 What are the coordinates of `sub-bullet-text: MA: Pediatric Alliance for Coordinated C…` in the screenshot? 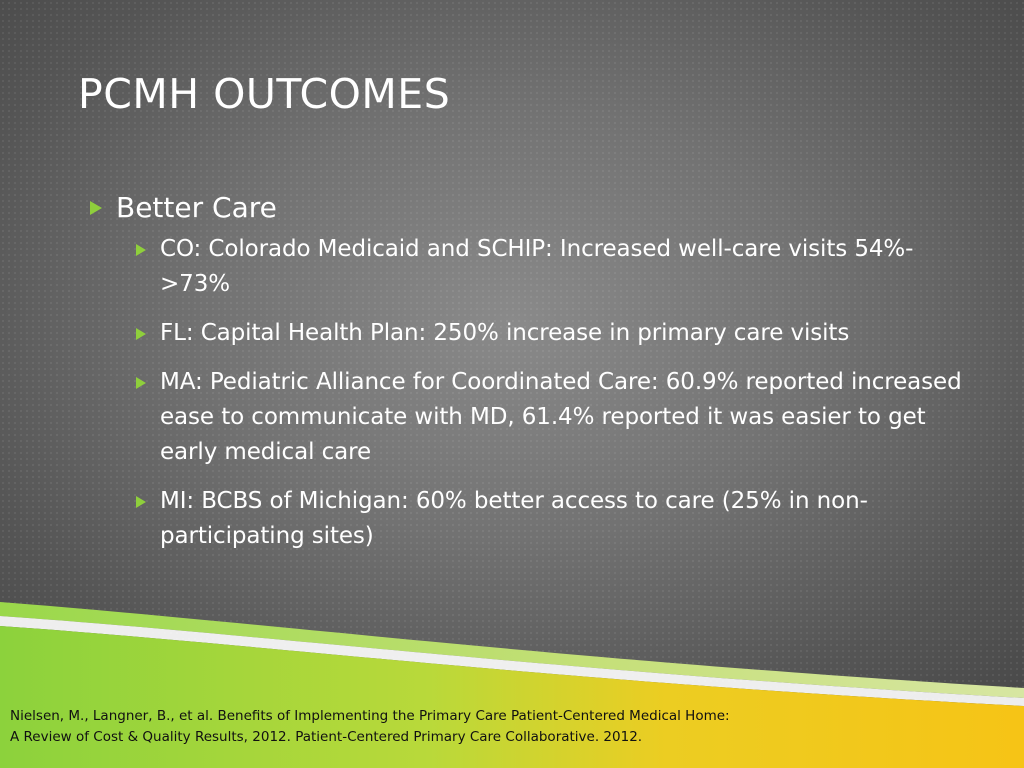 It's located at (561, 417).